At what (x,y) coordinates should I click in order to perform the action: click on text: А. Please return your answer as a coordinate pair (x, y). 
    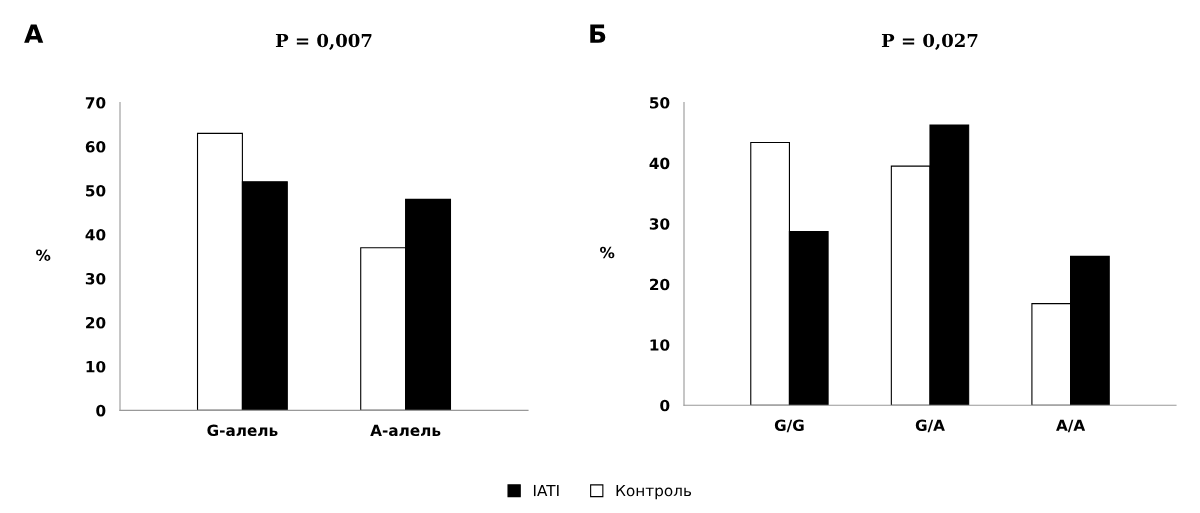
    Looking at the image, I should click on (34, 33).